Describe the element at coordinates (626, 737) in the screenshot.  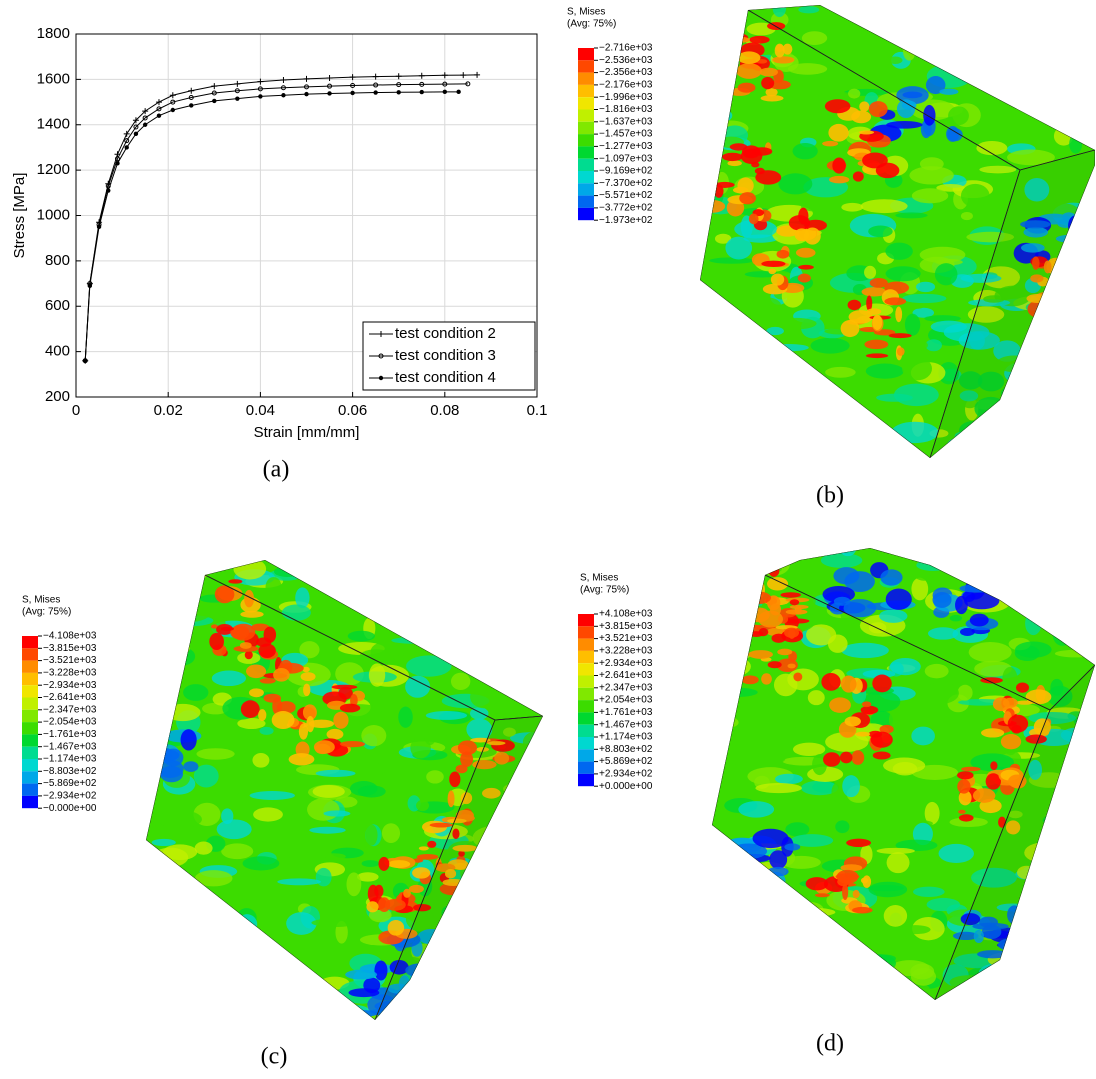
I see `legend-label: +1.174e+03` at that location.